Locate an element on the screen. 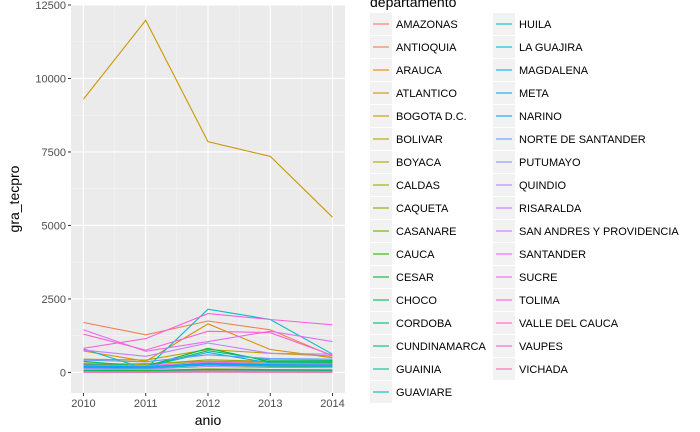 The image size is (700, 432). legend-item: CALDAS is located at coordinates (405, 185).